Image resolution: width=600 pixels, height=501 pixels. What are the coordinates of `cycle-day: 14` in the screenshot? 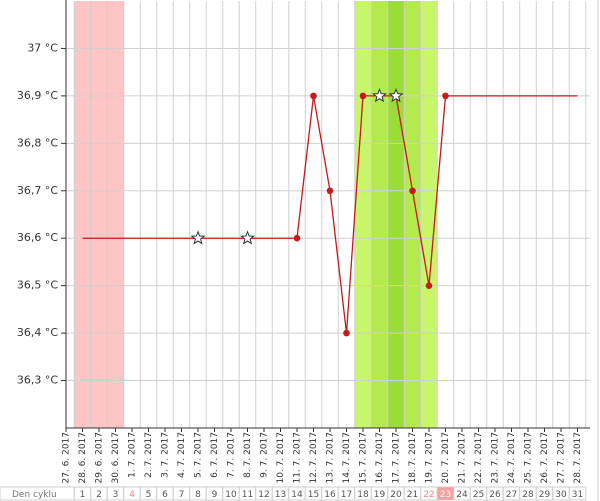 It's located at (297, 495).